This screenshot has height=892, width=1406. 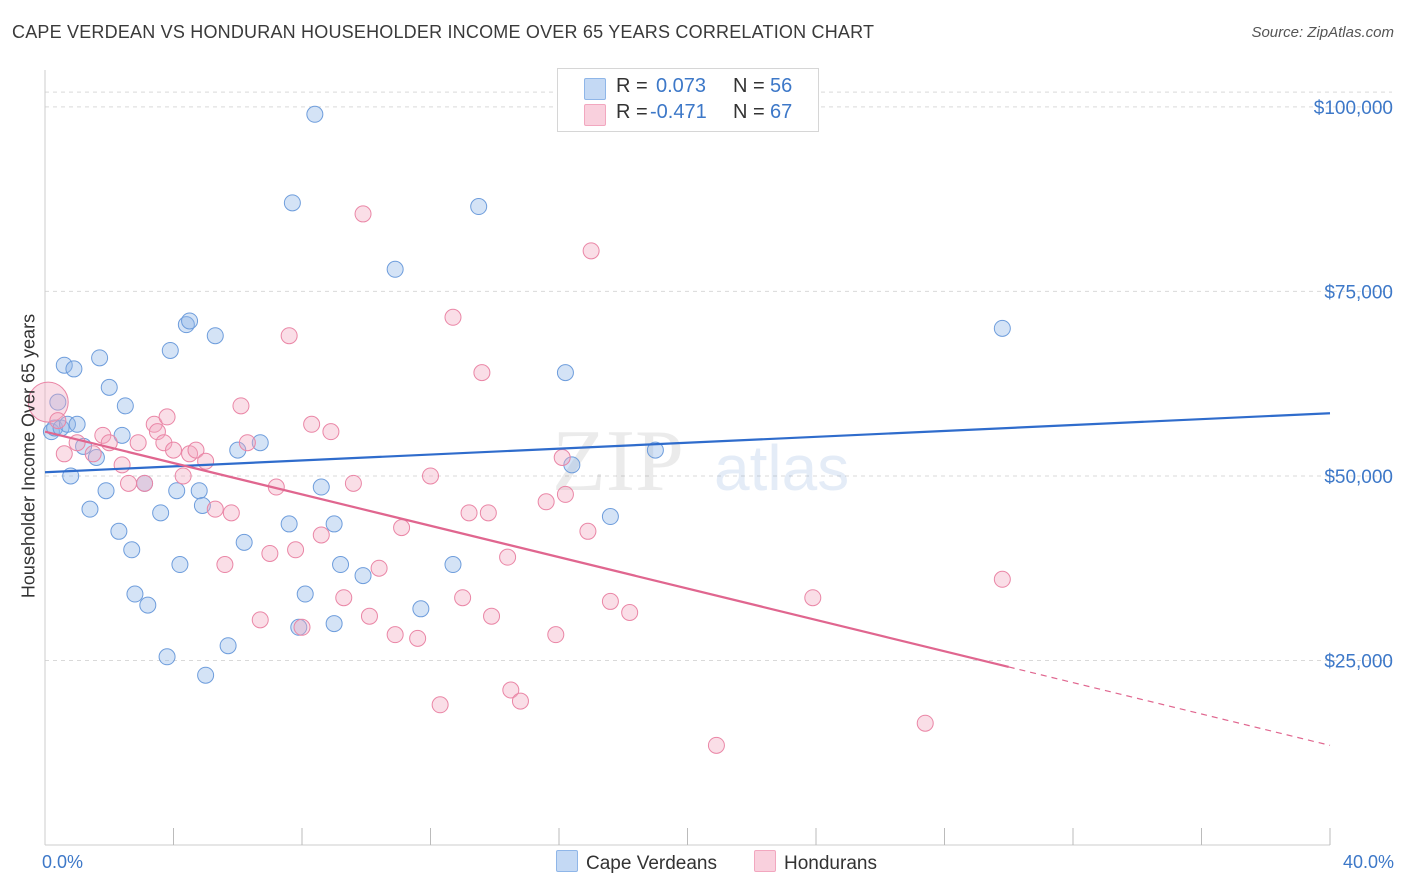 I want to click on legend-r-value: -0.471, so click(x=678, y=112).